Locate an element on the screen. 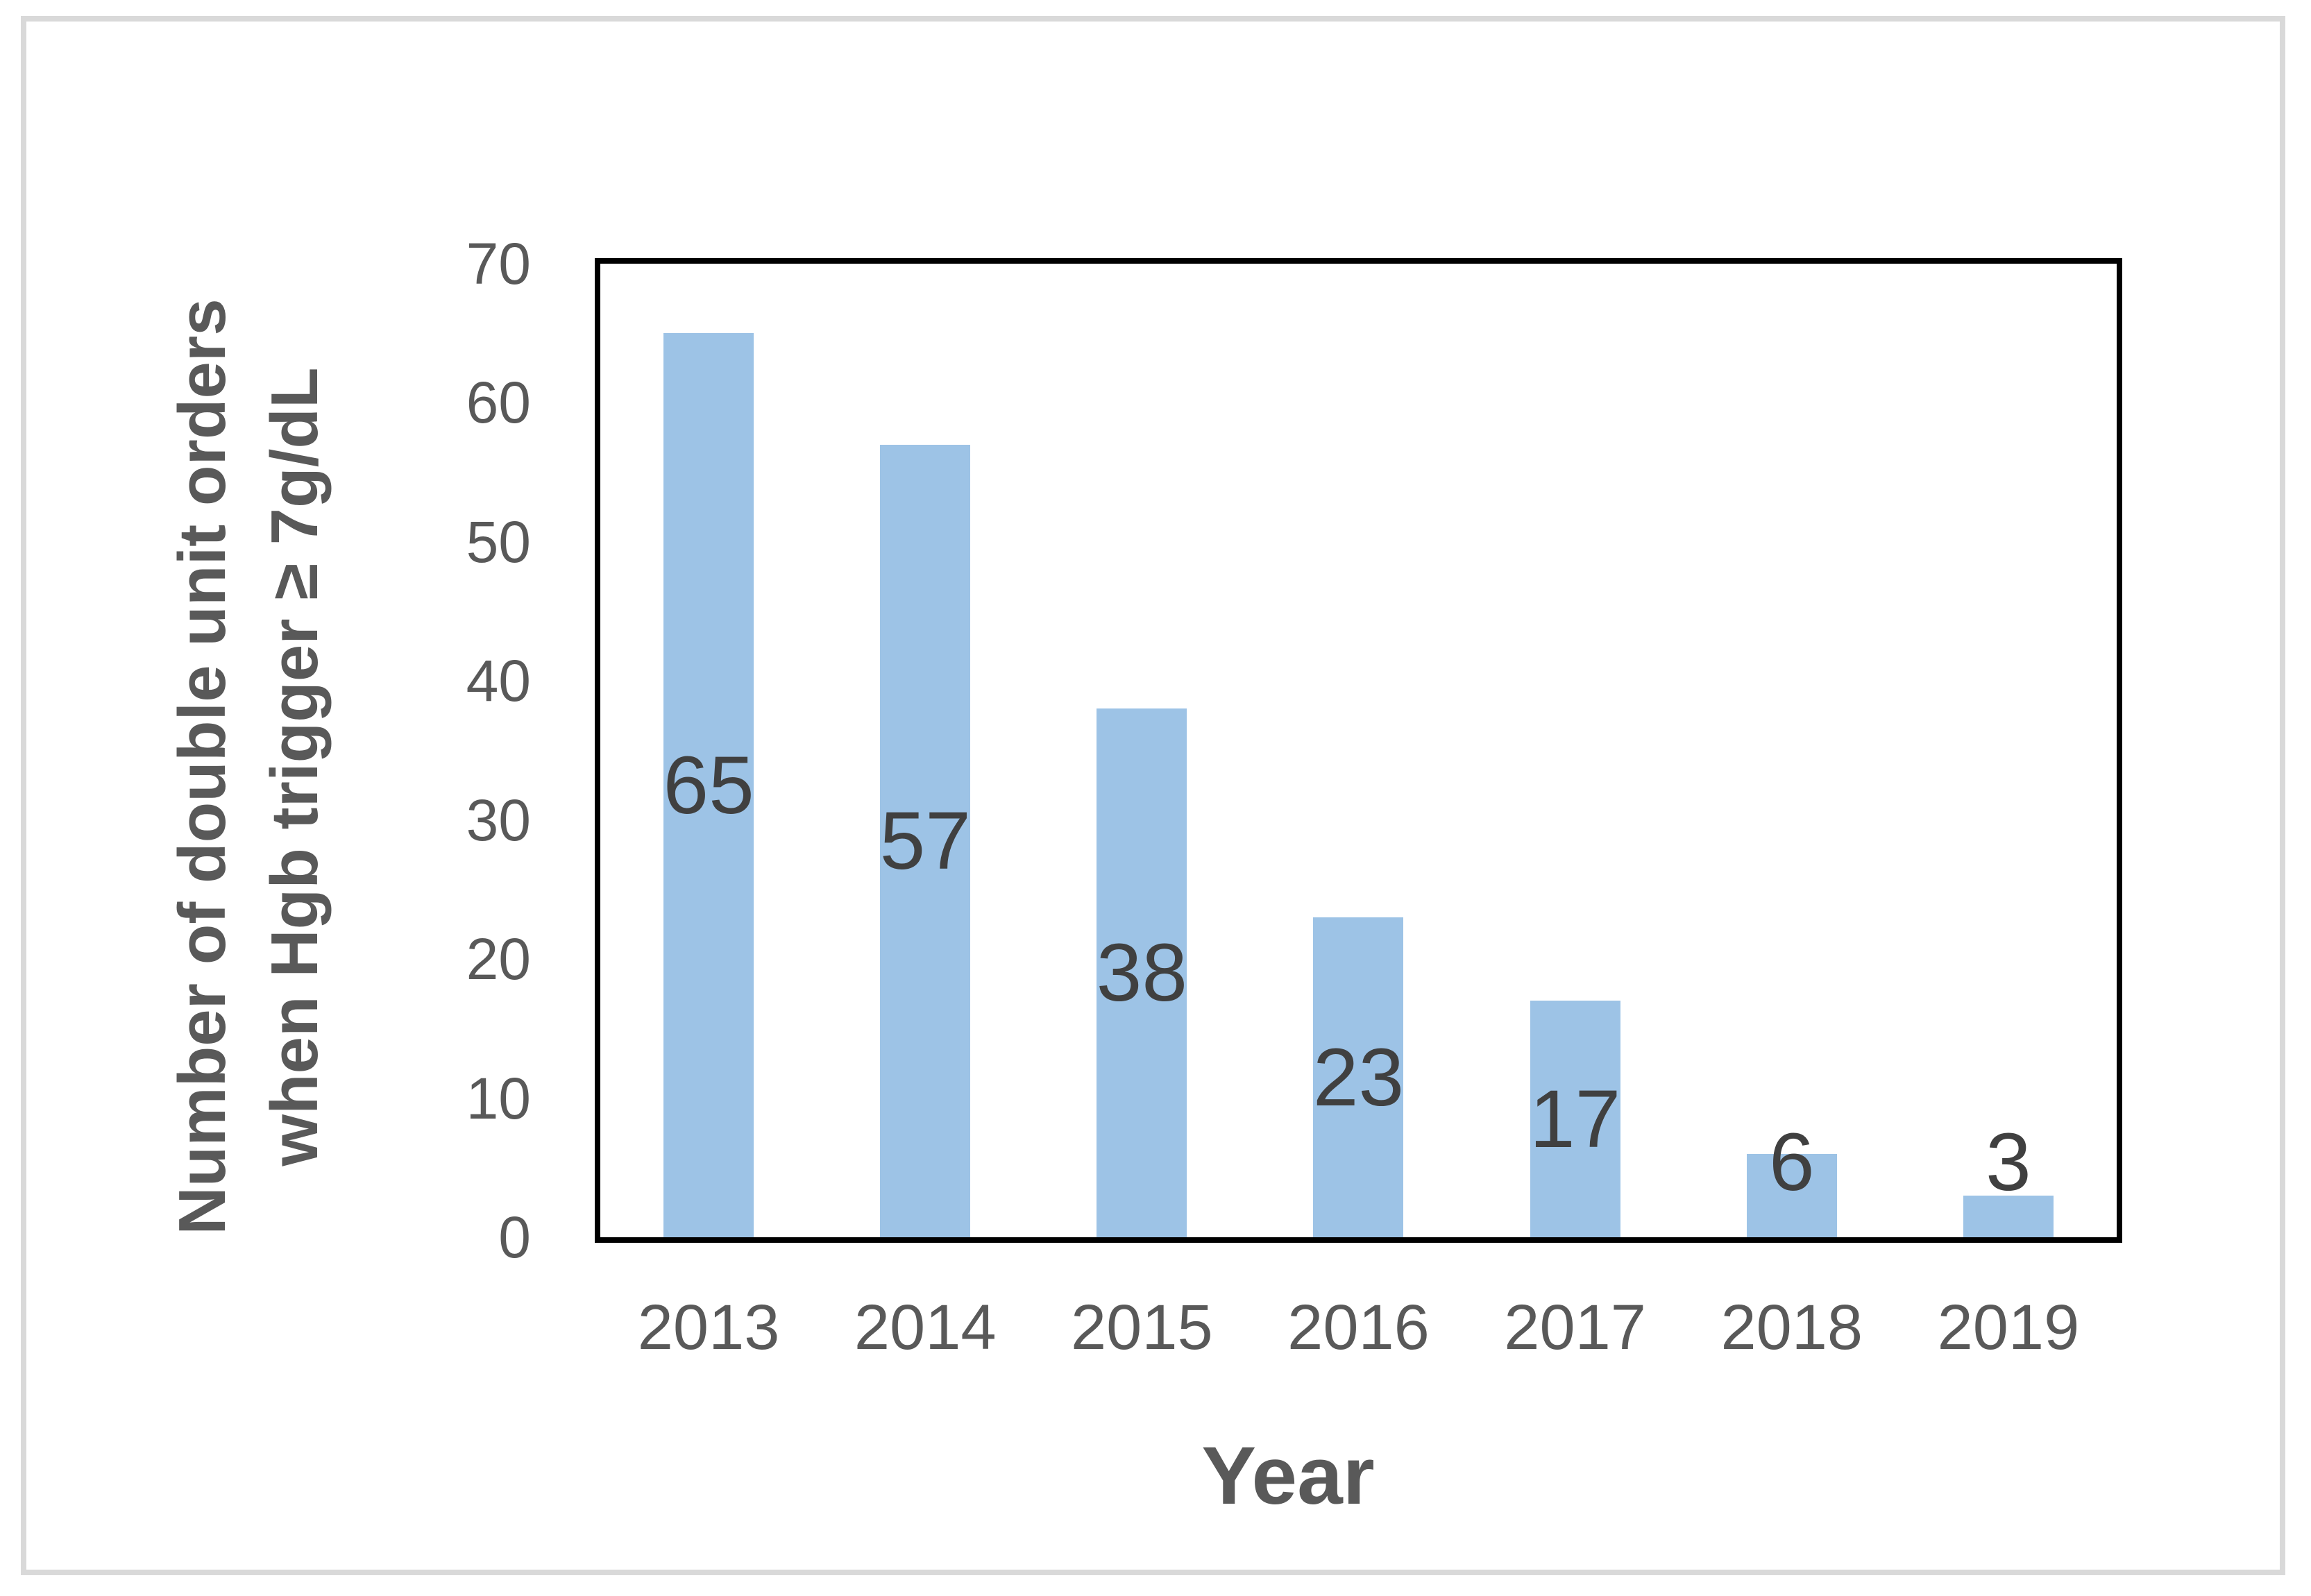 The image size is (2311, 1596). y-tick-label: 20 is located at coordinates (498, 959).